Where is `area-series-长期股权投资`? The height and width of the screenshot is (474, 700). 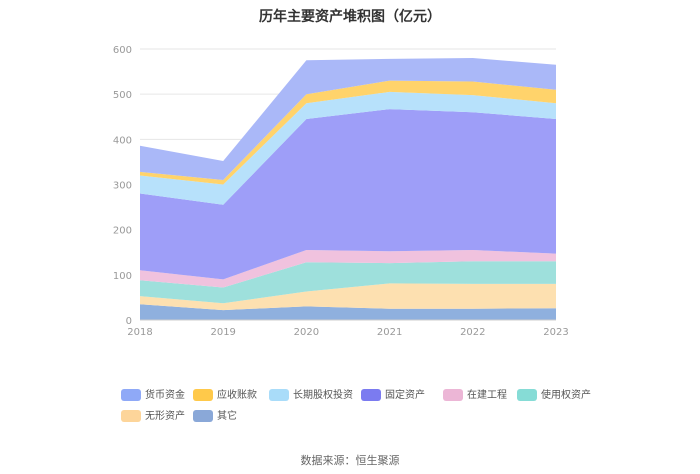 area-series-长期股权投资 is located at coordinates (348, 148).